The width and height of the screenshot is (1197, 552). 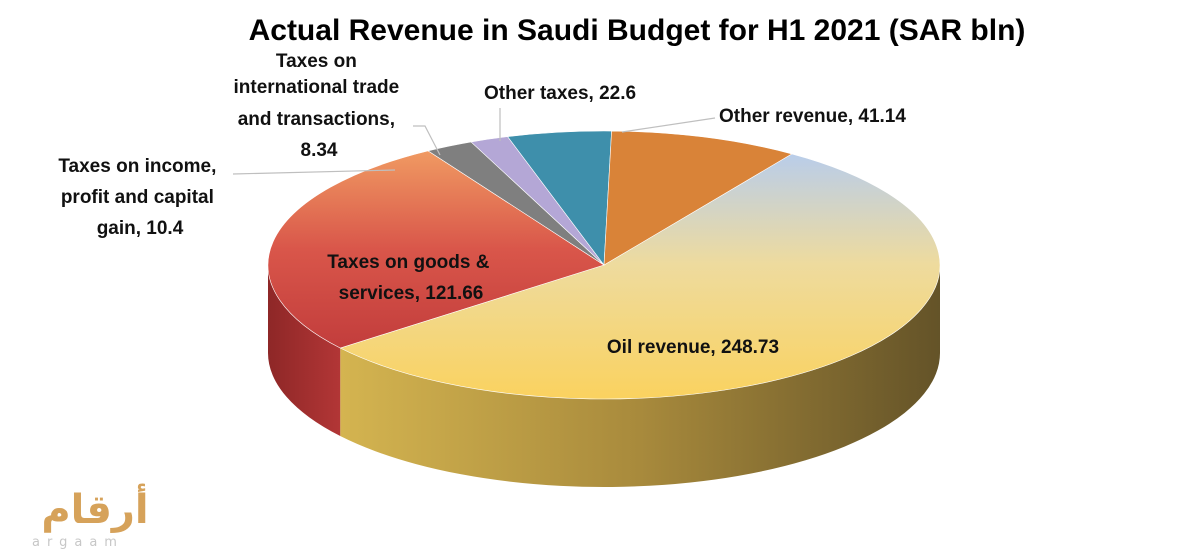 I want to click on argaam-logo: أرقام argaam, so click(x=90, y=516).